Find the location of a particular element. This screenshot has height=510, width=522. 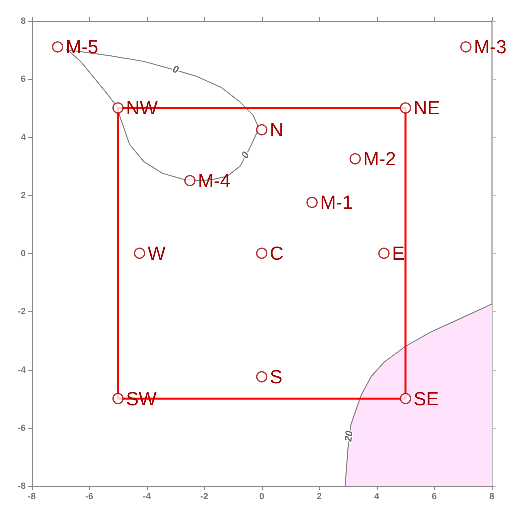

x-tick-label: 6 is located at coordinates (435, 497).